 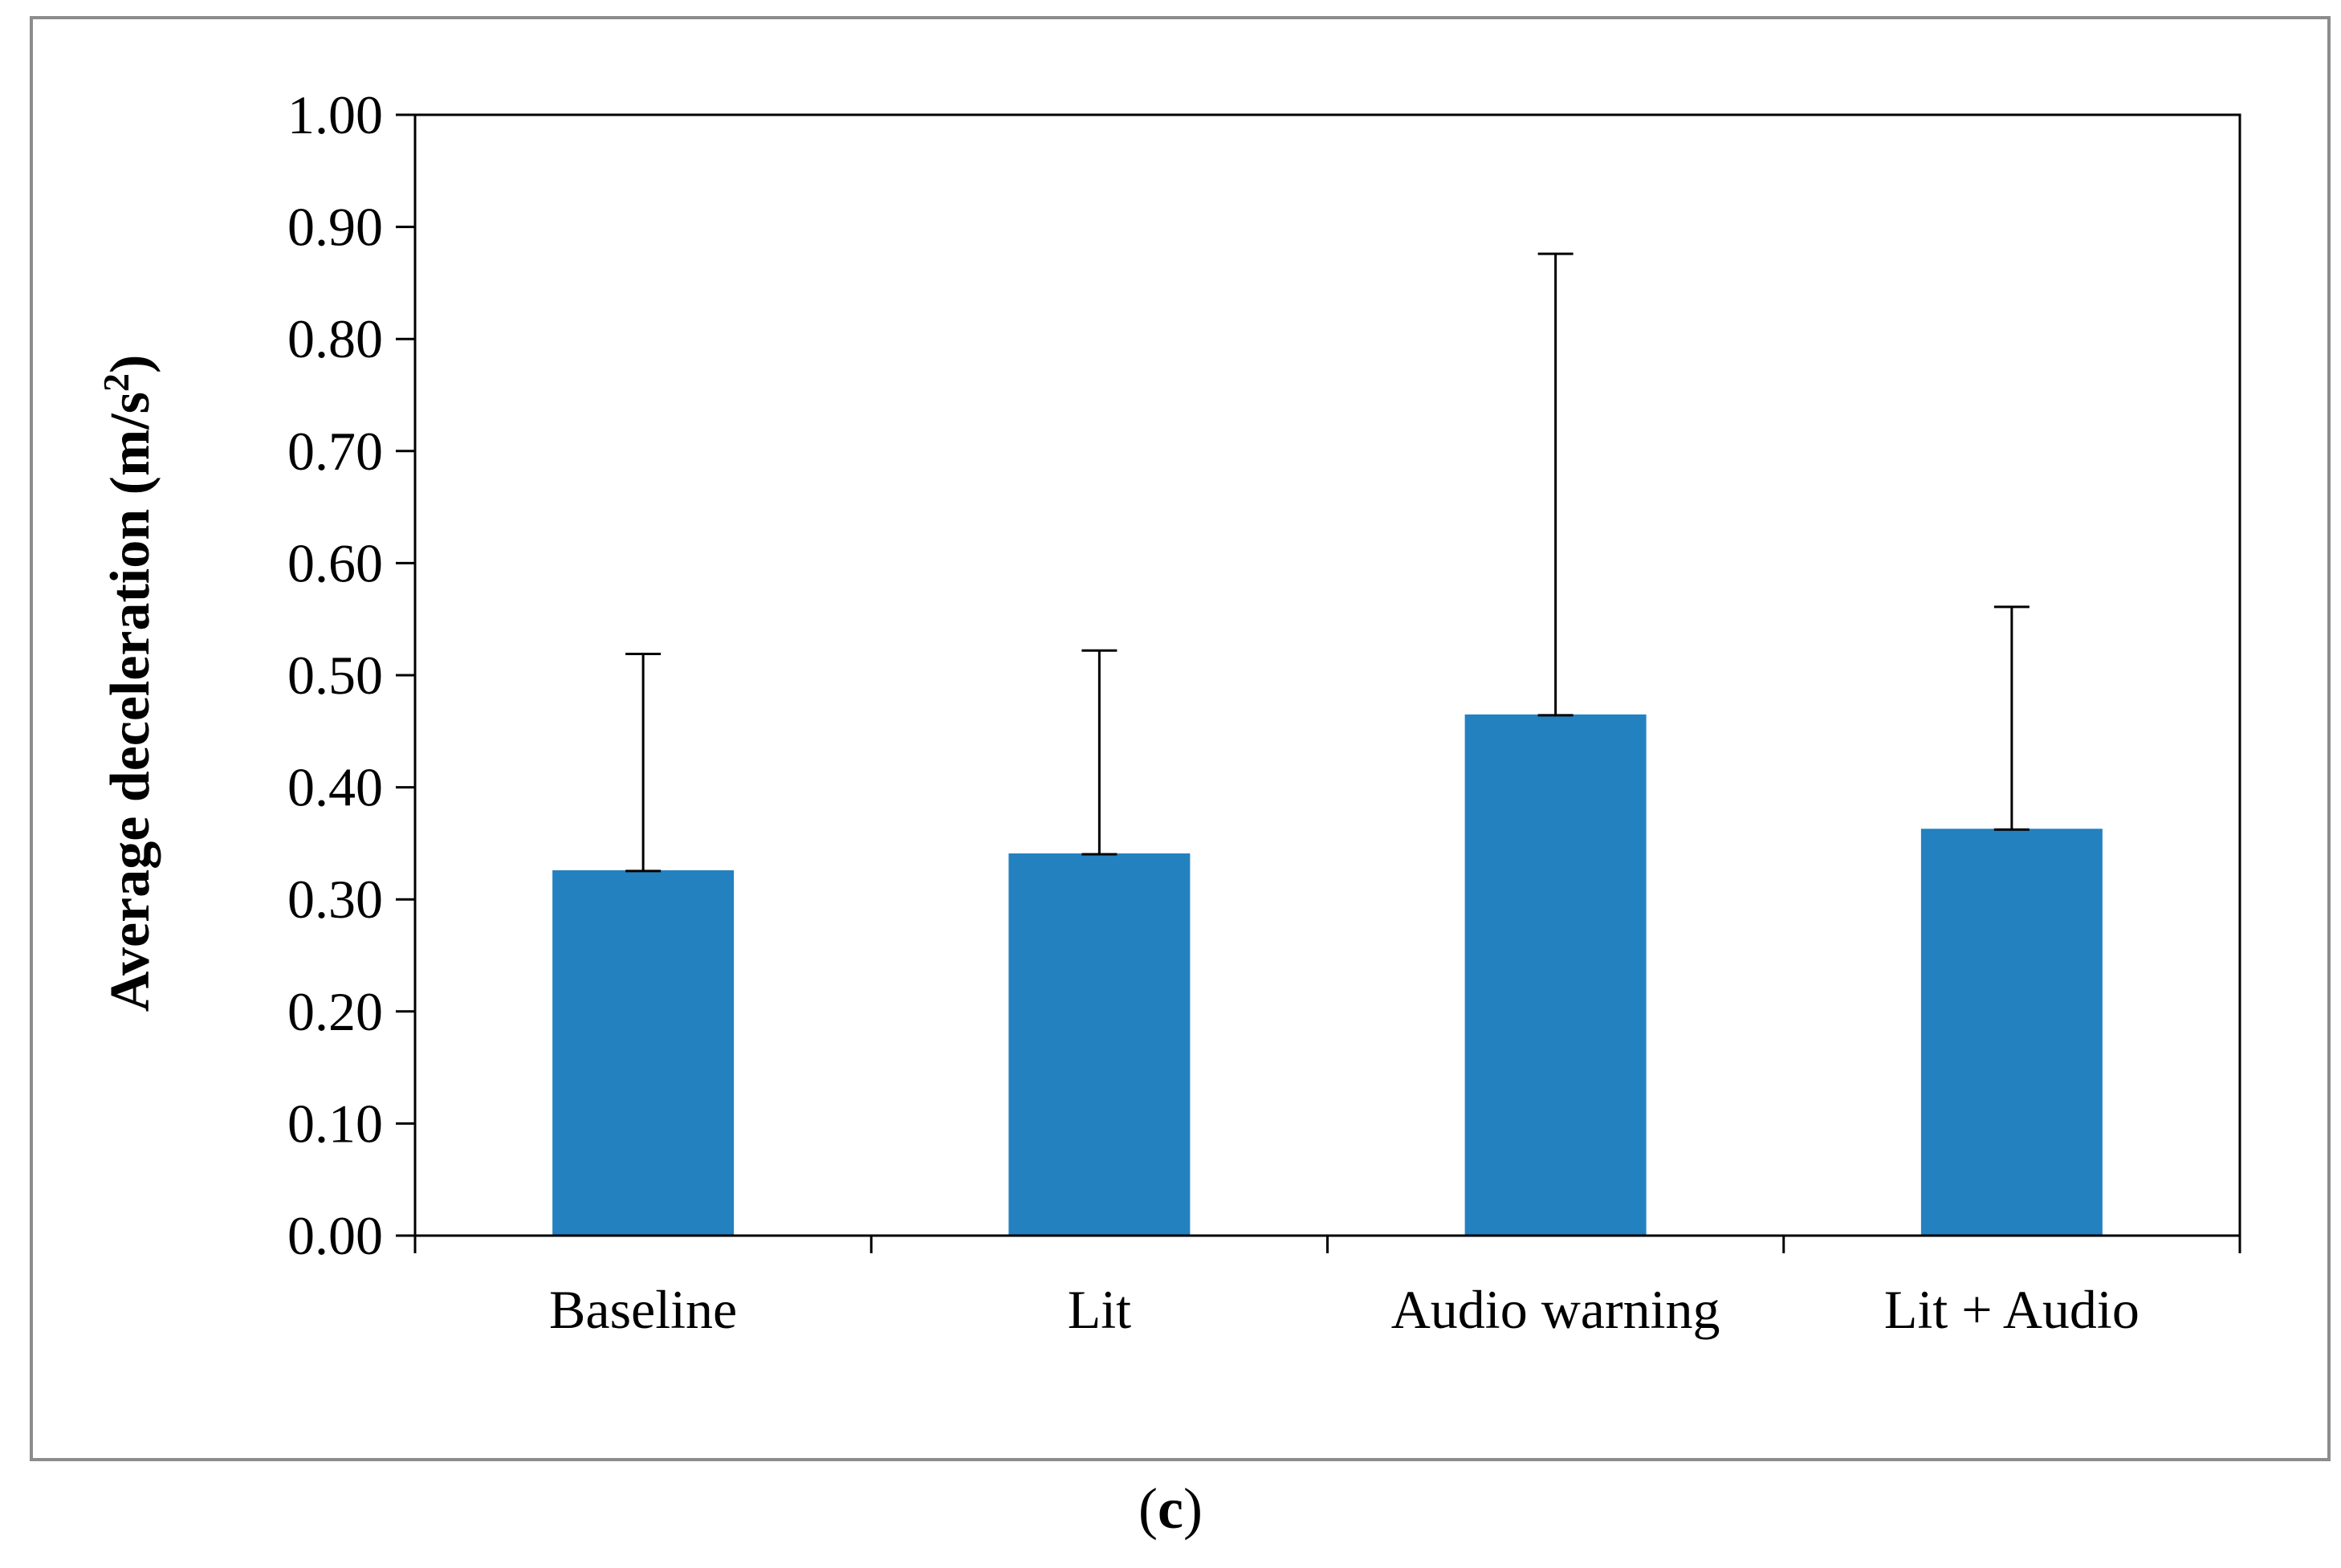 I want to click on x-axis-ticks: Baseline Lit Audio warning Lit + Audio, so click(x=1327, y=1288).